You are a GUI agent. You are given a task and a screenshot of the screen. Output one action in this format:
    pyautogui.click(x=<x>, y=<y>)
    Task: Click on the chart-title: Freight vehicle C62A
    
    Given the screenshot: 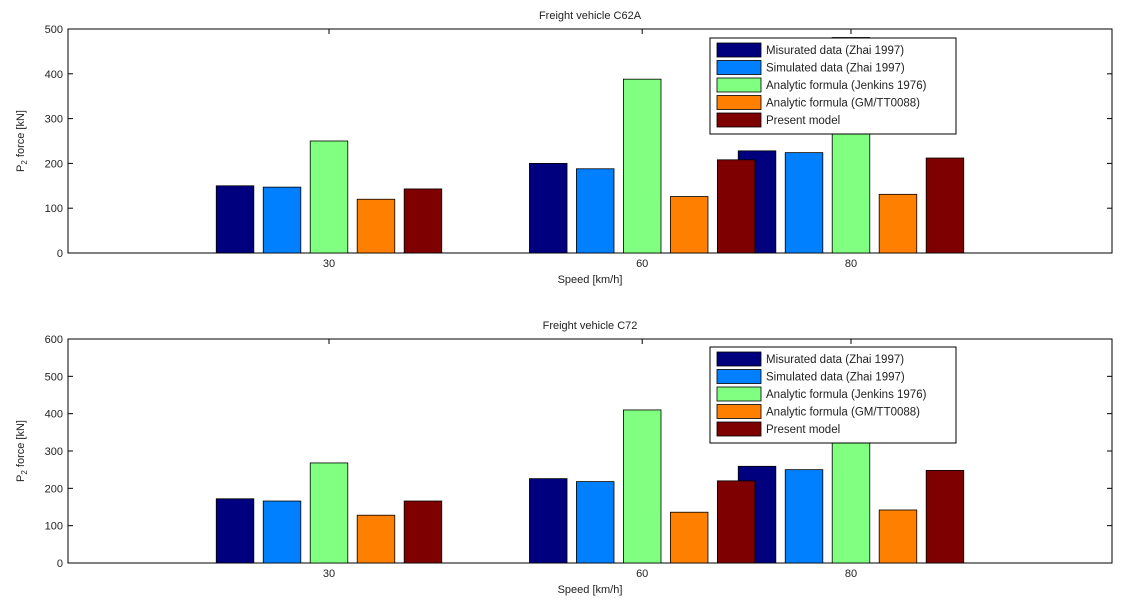 What is the action you would take?
    pyautogui.click(x=590, y=16)
    